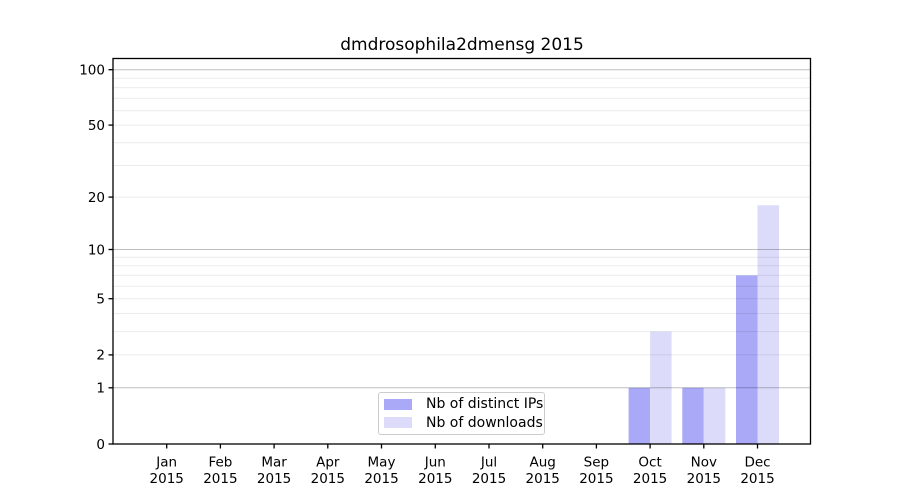 The image size is (900, 500). What do you see at coordinates (543, 463) in the screenshot?
I see `x-tick-label-month: Aug` at bounding box center [543, 463].